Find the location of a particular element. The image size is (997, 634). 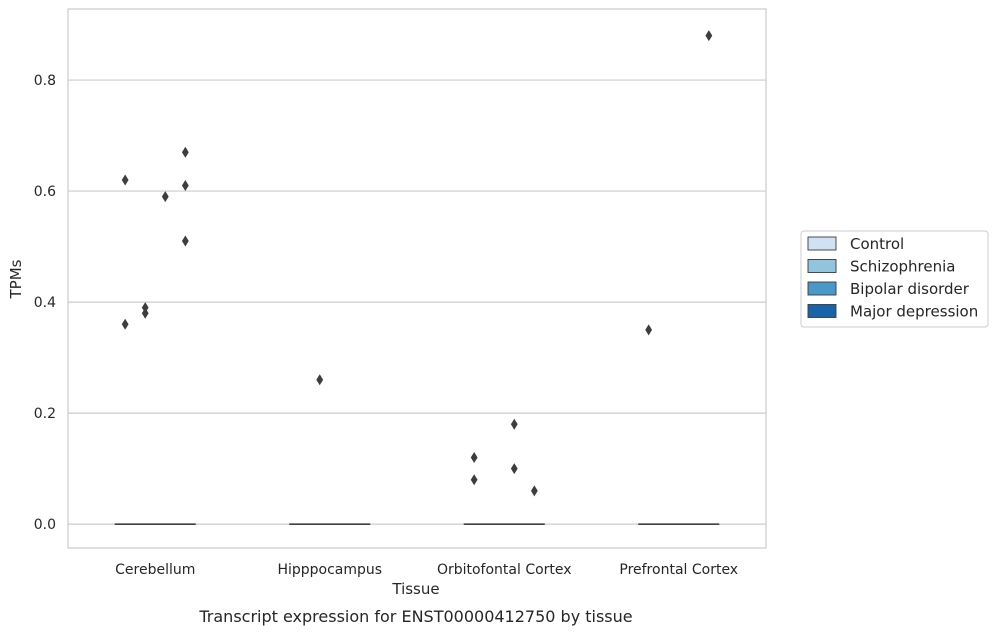

legend-frame is located at coordinates (894, 279).